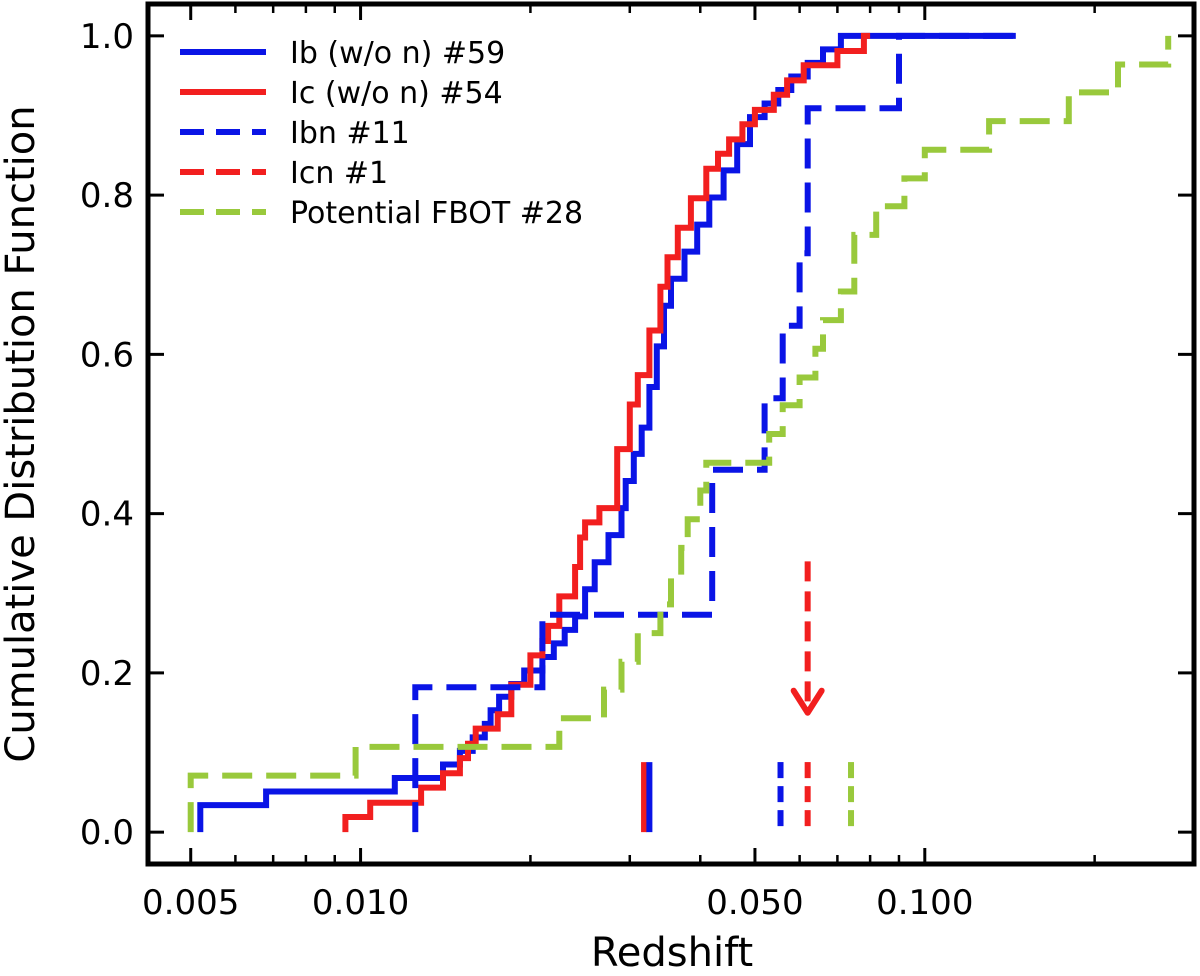 This screenshot has height=976, width=1200. Describe the element at coordinates (360, 903) in the screenshot. I see `x-tick-label: 0.010` at that location.